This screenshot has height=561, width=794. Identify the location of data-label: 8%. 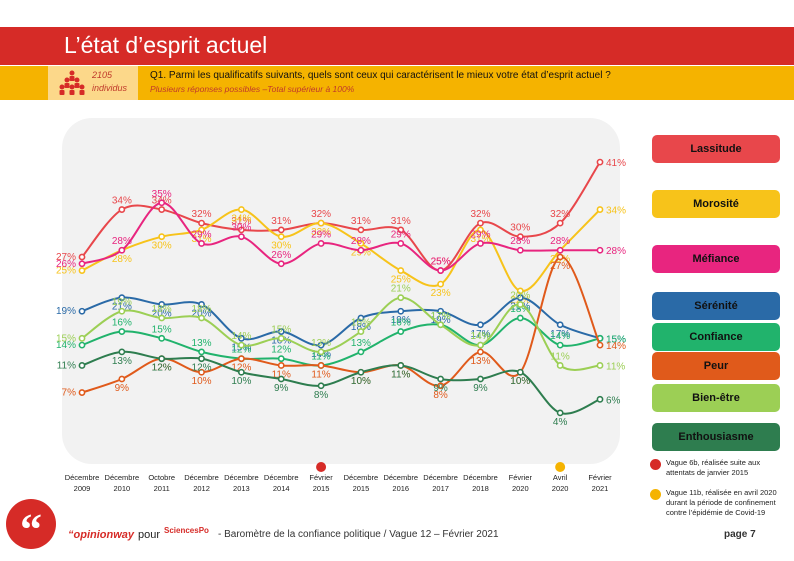
(440, 395).